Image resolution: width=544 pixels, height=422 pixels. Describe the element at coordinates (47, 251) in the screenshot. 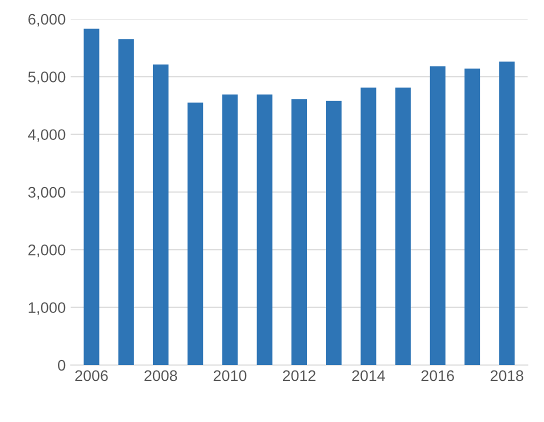

I see `y-tick-label: 2,000` at that location.